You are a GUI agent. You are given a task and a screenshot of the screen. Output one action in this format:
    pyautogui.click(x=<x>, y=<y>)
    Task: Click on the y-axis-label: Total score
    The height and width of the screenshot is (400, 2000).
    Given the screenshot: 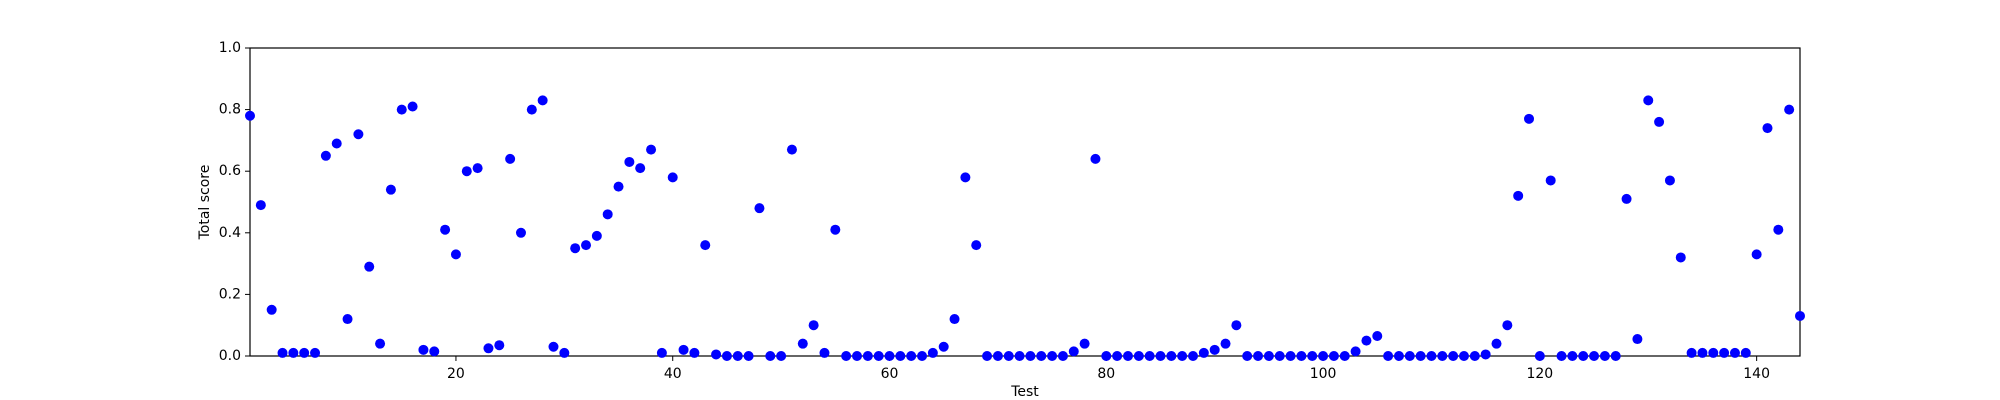 What is the action you would take?
    pyautogui.click(x=205, y=203)
    